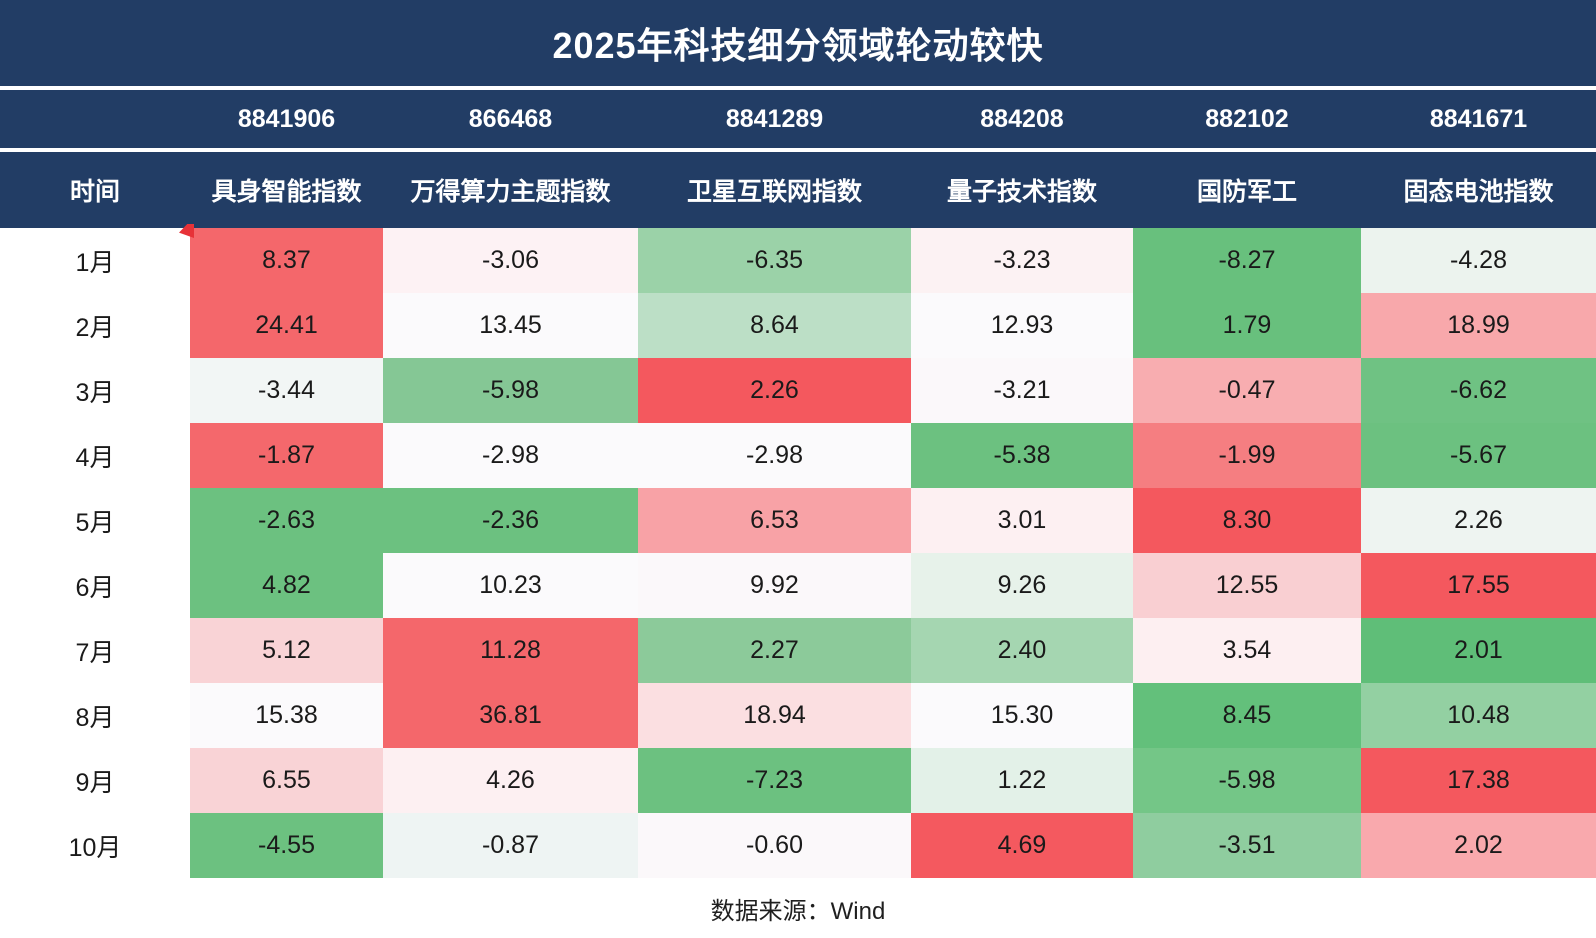  What do you see at coordinates (774, 585) in the screenshot?
I see `value-cell-r6-c3: 9.92` at bounding box center [774, 585].